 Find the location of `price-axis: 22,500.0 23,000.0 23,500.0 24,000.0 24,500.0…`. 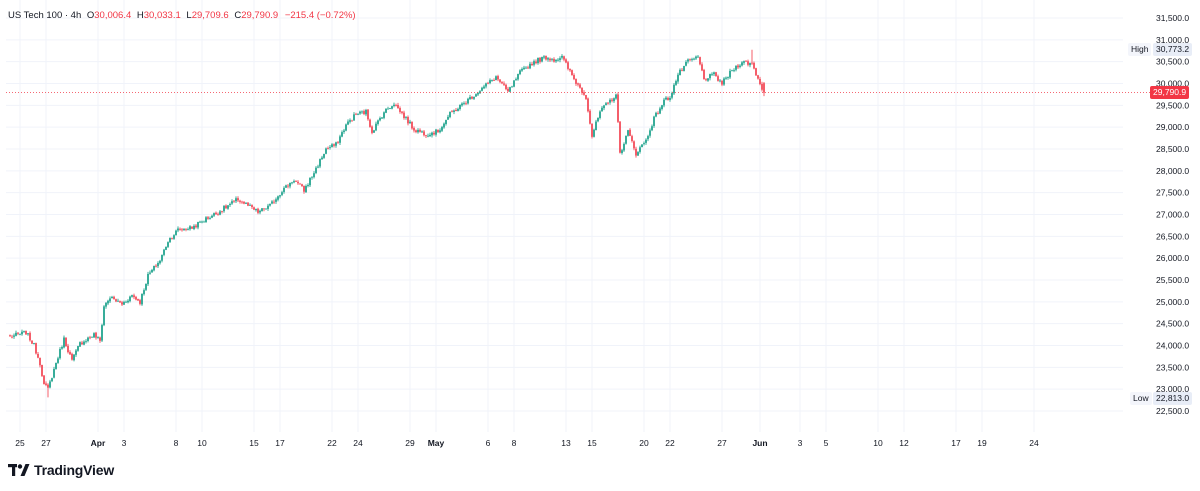

price-axis: 22,500.0 23,000.0 23,500.0 24,000.0 24,500.0… is located at coordinates (1172, 214).